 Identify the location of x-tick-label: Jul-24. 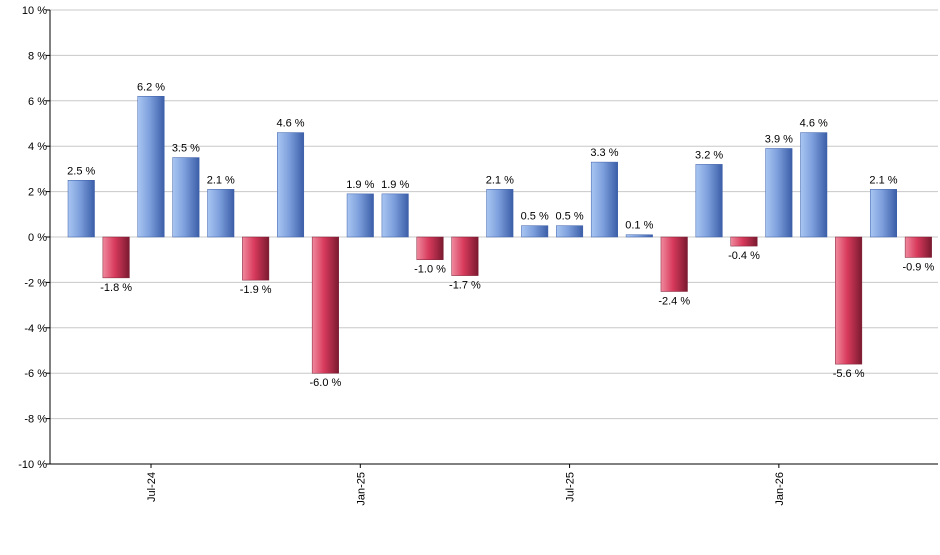
(152, 487).